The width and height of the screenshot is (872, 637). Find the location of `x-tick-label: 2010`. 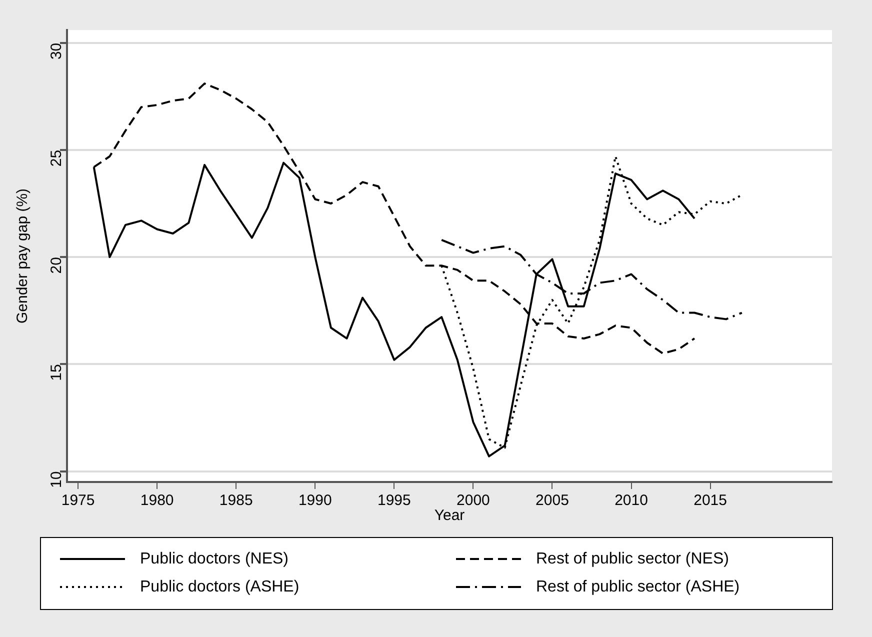

x-tick-label: 2010 is located at coordinates (631, 501).